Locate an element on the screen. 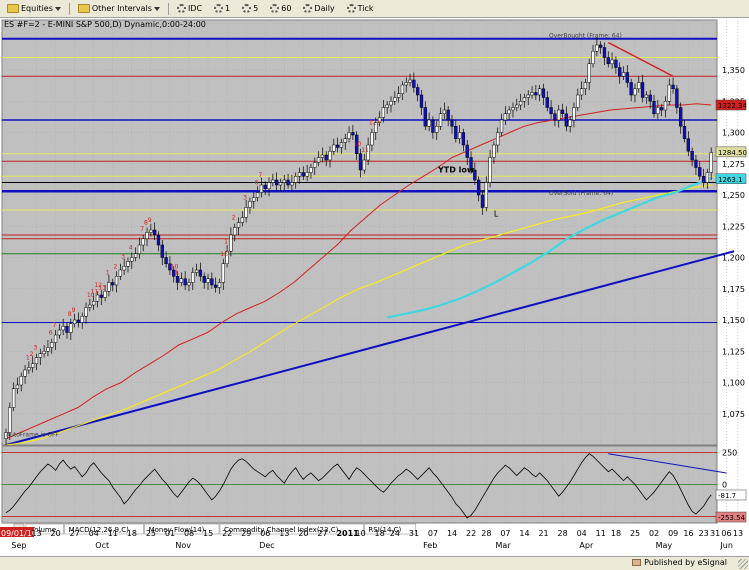  month-label: Mar is located at coordinates (504, 545).